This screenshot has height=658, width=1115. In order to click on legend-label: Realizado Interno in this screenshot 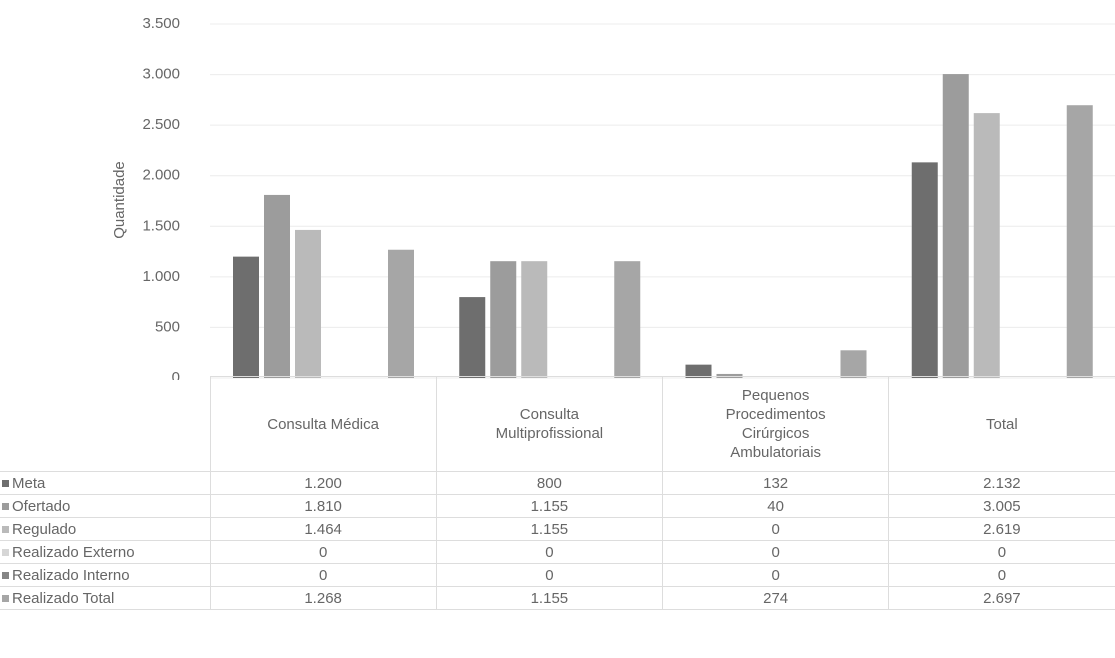, I will do `click(71, 575)`.